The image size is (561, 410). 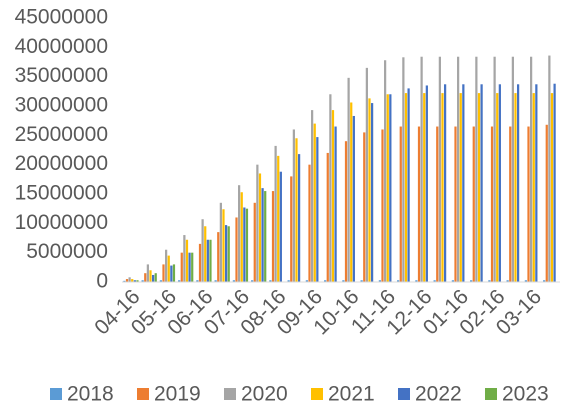 What do you see at coordinates (67, 251) in the screenshot?
I see `y-tick-label: 5000000` at bounding box center [67, 251].